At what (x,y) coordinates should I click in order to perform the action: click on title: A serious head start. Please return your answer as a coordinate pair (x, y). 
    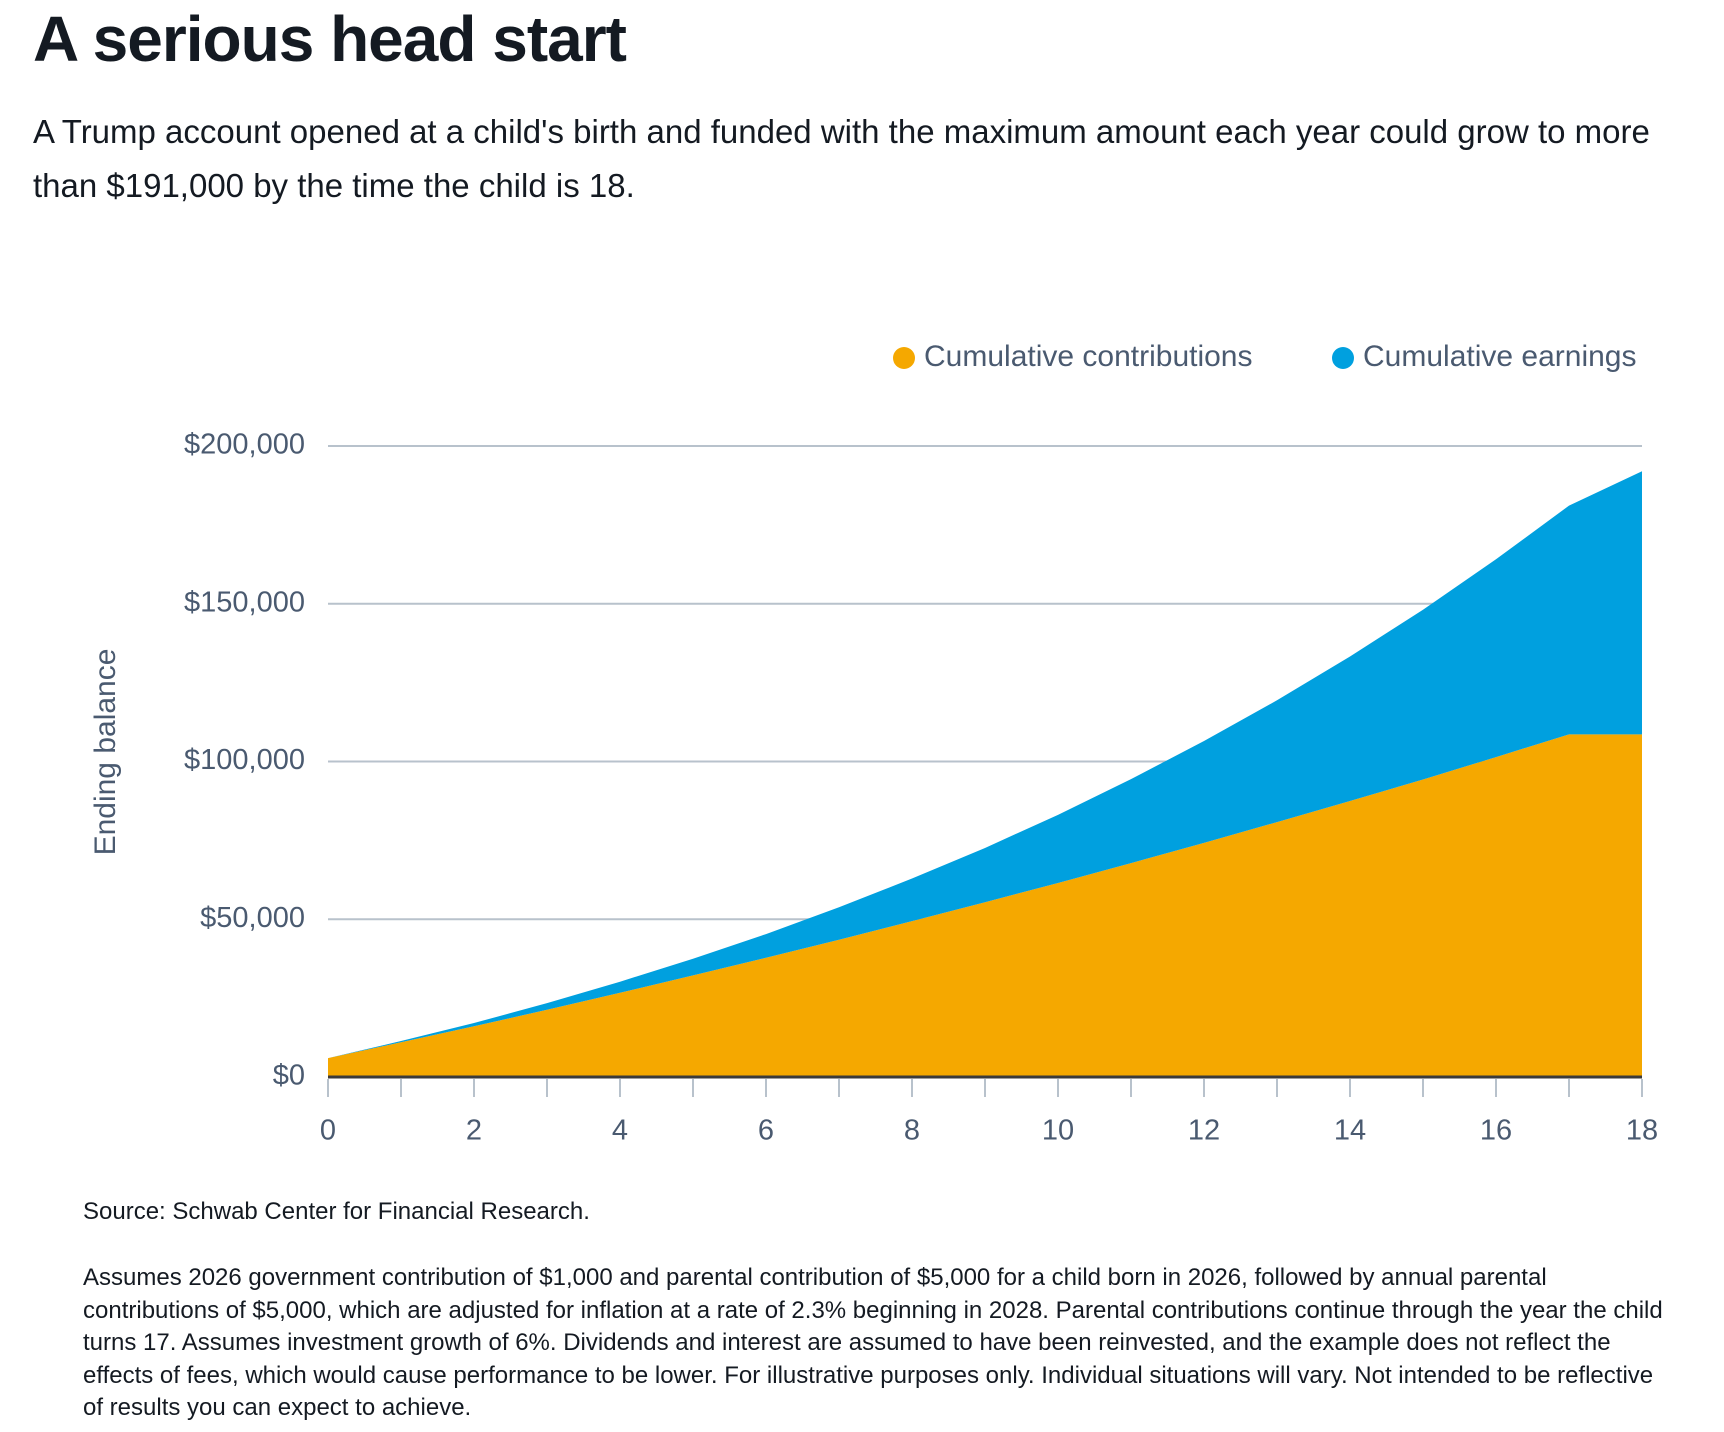
    Looking at the image, I should click on (330, 39).